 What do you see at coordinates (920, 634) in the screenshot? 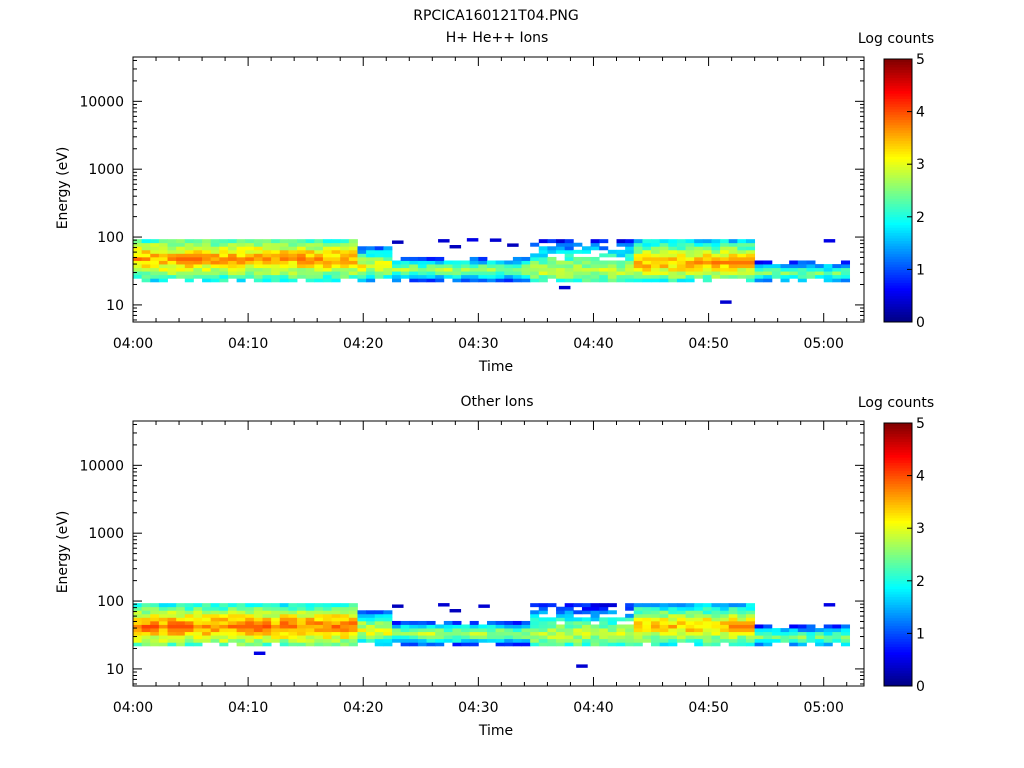
I see `colorbar-tick-label: 1` at bounding box center [920, 634].